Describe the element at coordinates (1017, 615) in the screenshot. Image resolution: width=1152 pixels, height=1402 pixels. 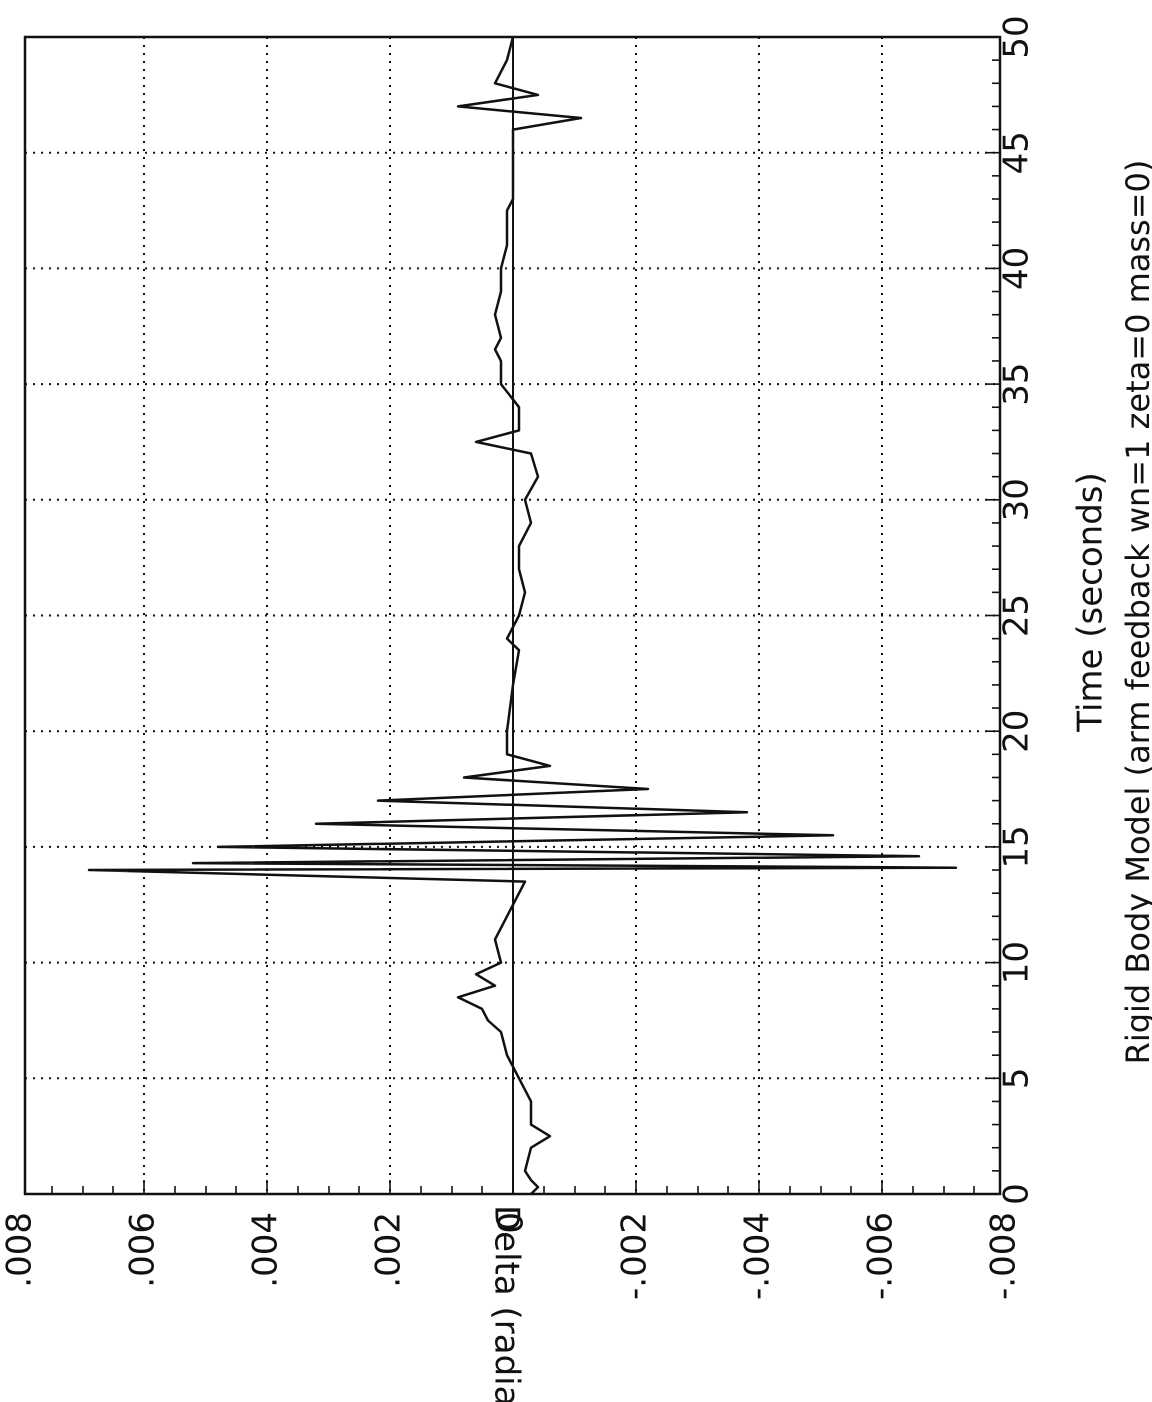
I see `x-tick-label: 25` at that location.